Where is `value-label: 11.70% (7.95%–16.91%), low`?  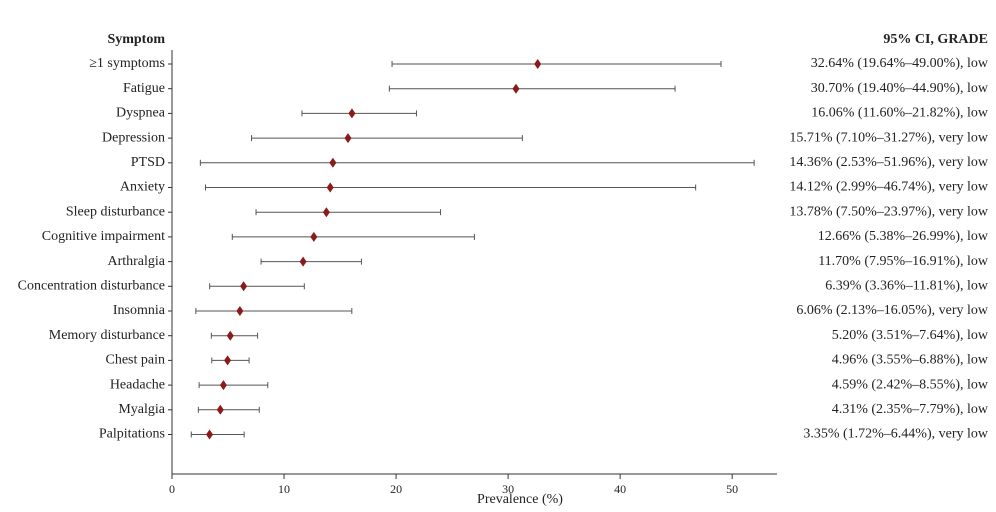 value-label: 11.70% (7.95%–16.91%), low is located at coordinates (903, 261).